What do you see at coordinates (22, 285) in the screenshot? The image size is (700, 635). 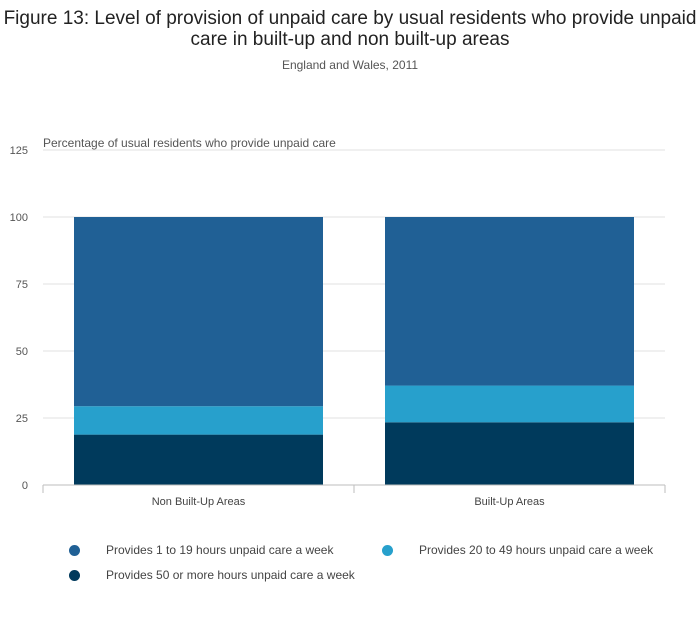 I see `y-tick-label-75: 75` at bounding box center [22, 285].